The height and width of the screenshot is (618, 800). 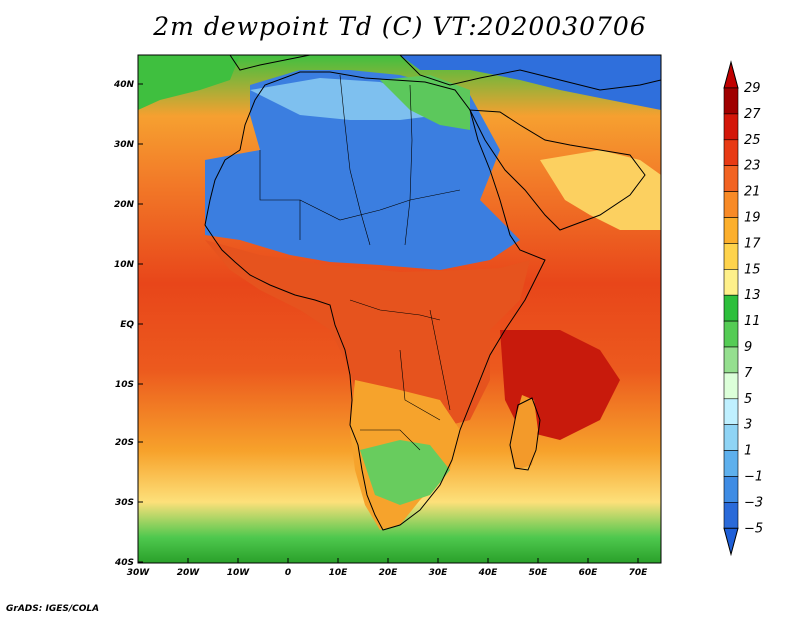 I want to click on lon-tick-label: 60E, so click(x=589, y=573).